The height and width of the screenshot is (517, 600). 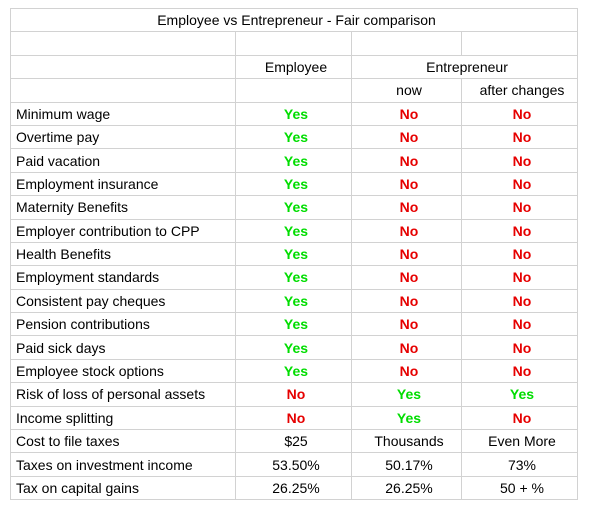 I want to click on table-row: Cost to file taxes $25 Thousands Even More, so click(x=294, y=441).